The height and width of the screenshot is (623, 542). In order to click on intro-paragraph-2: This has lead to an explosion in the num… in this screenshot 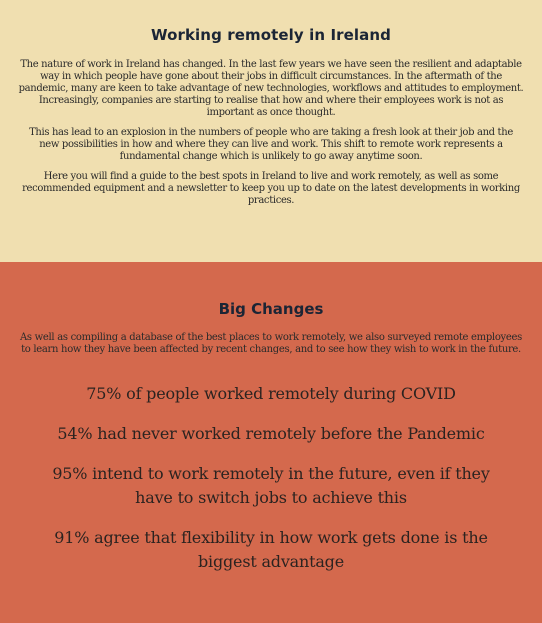, I will do `click(271, 144)`.